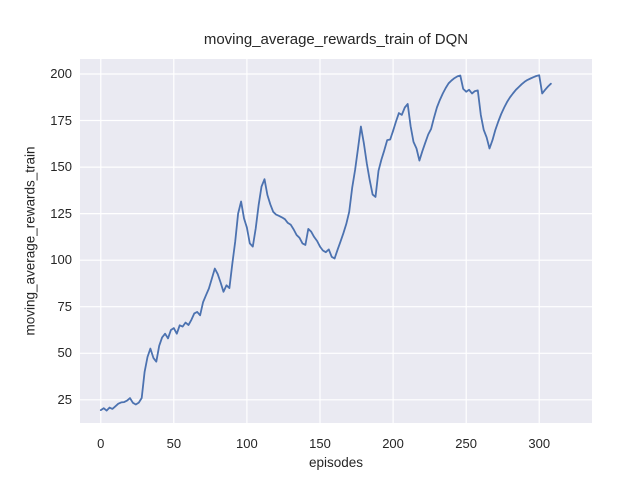 This screenshot has height=480, width=640. Describe the element at coordinates (393, 443) in the screenshot. I see `x-tick-label: 200` at that location.